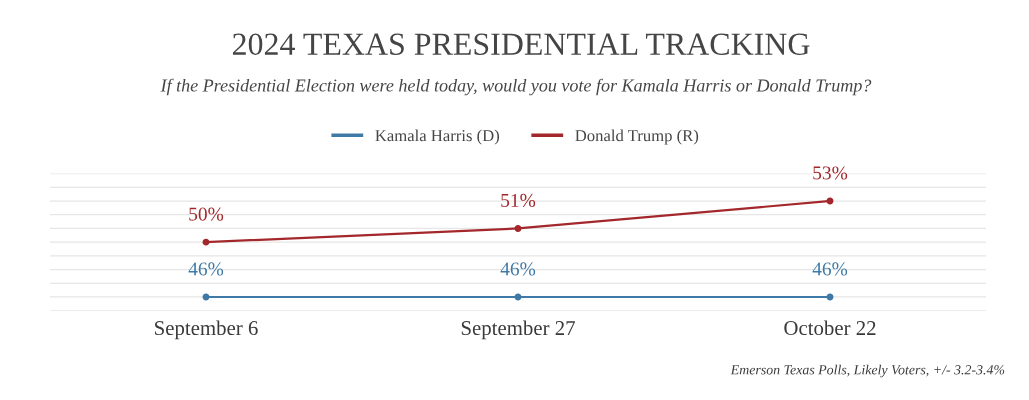 This screenshot has height=400, width=1029. What do you see at coordinates (206, 330) in the screenshot?
I see `x-tick-label: September 6` at bounding box center [206, 330].